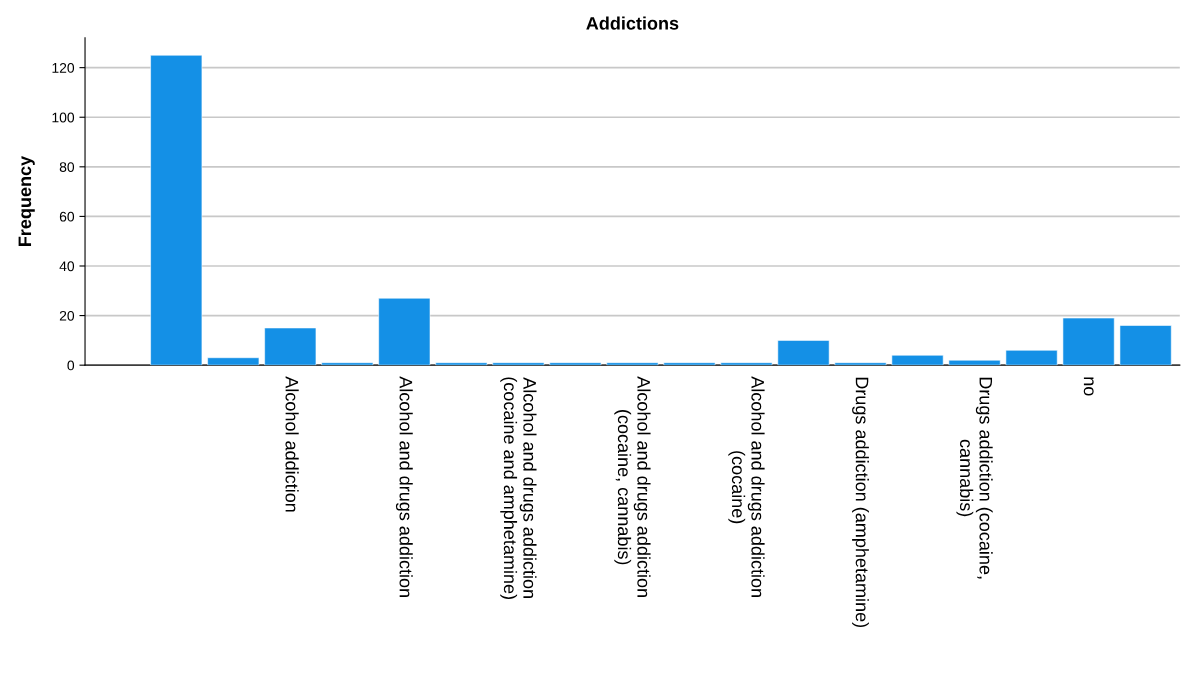  Describe the element at coordinates (63, 117) in the screenshot. I see `y-tick-label: 100` at that location.